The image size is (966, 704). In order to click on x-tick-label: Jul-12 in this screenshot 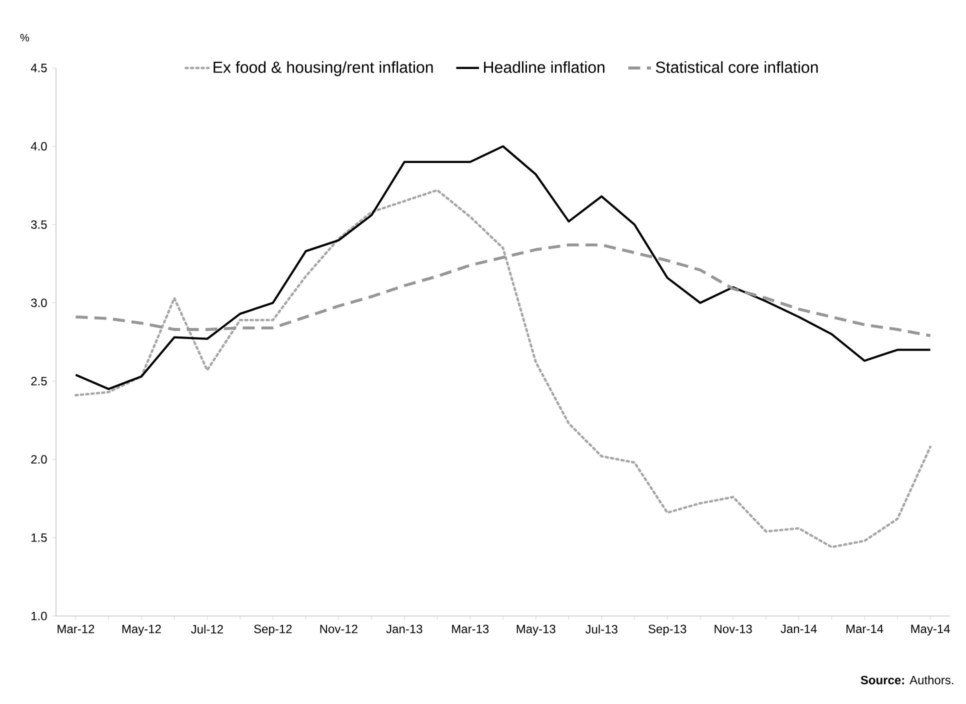, I will do `click(207, 629)`.